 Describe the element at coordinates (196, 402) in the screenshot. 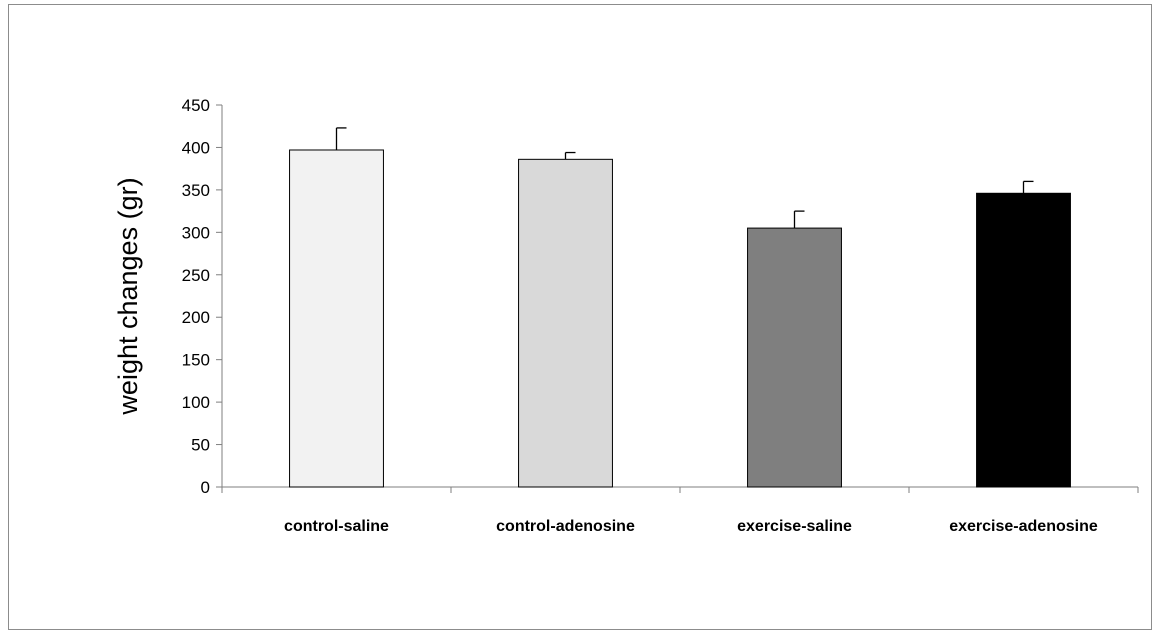

I see `y-tick-label: 100` at that location.